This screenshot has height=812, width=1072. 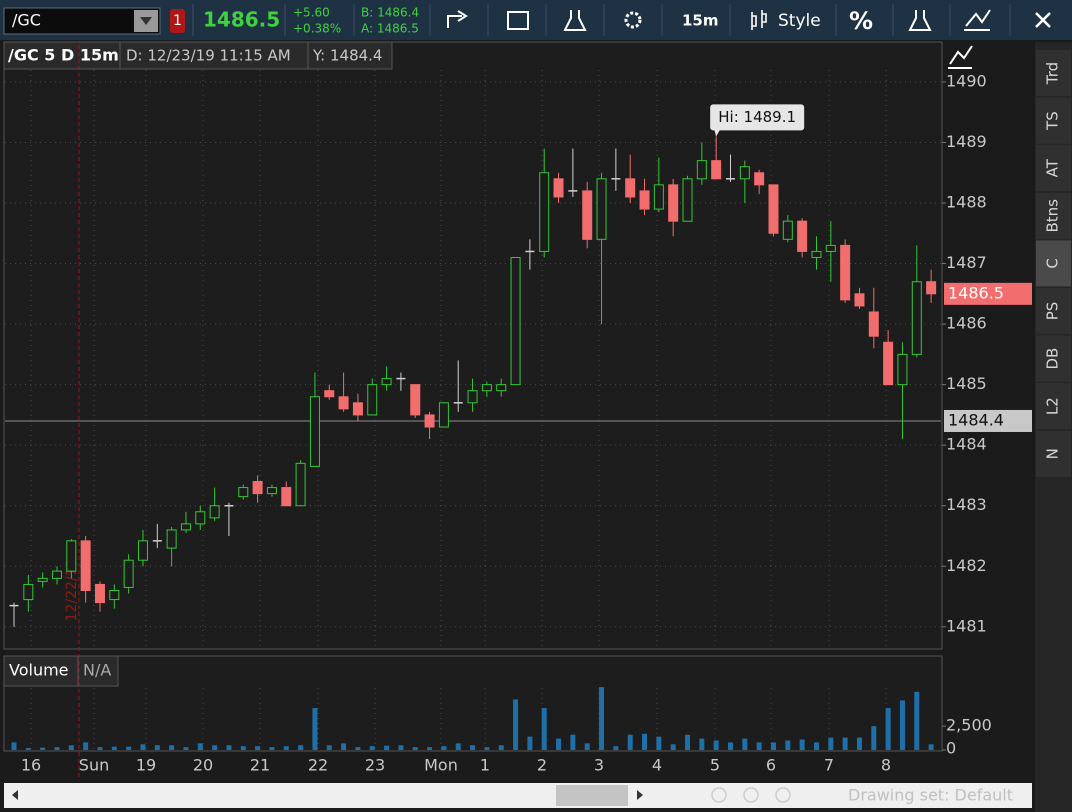 I want to click on high-callout-pointer, so click(x=717, y=133).